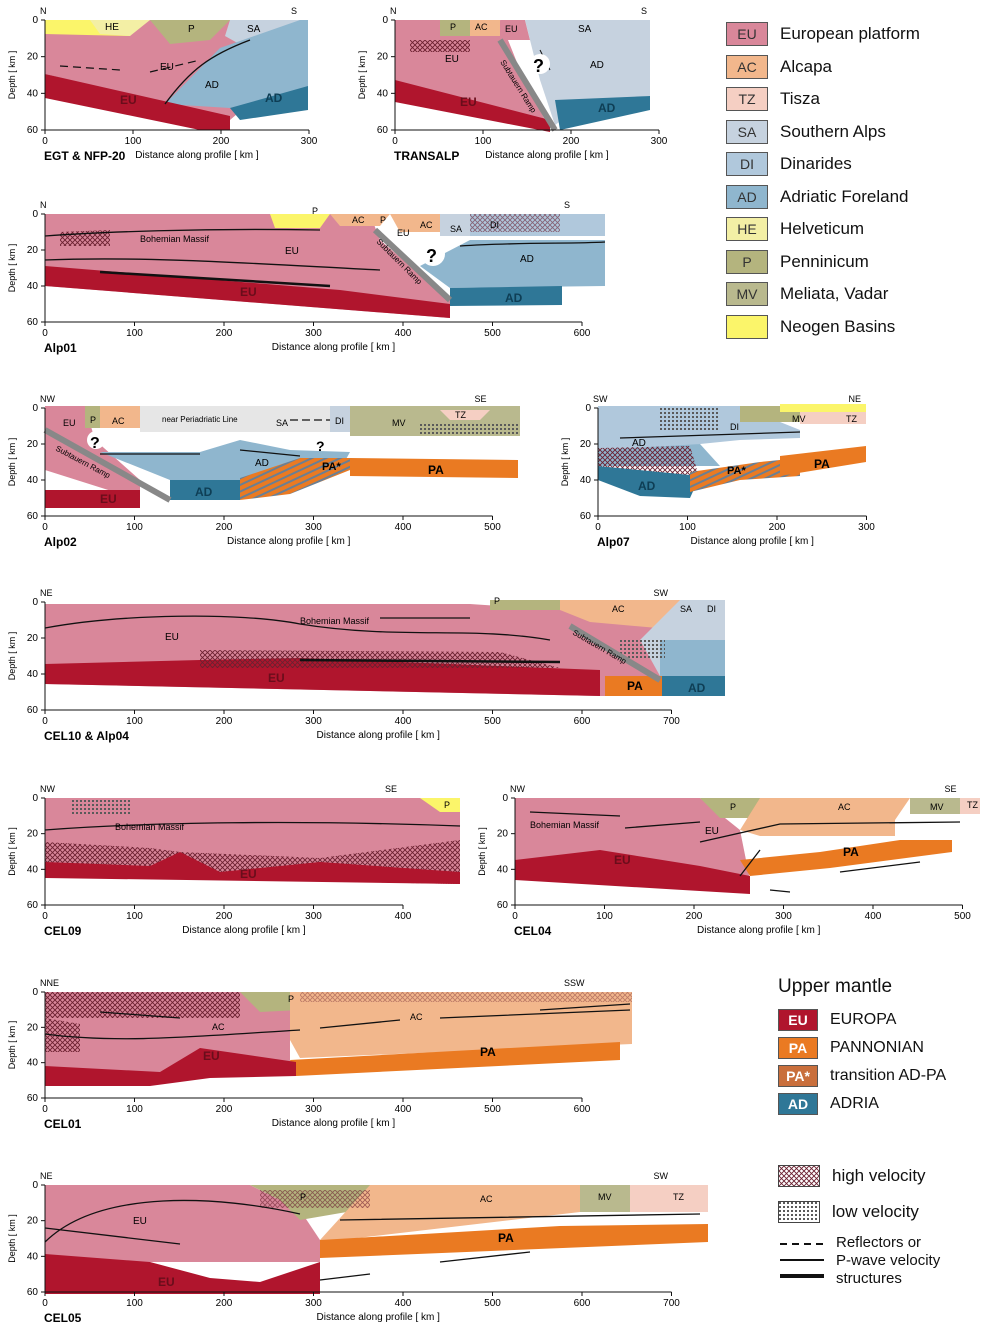 The image size is (988, 1328). Describe the element at coordinates (854, 1103) in the screenshot. I see `mantle-label: ADRIA` at that location.